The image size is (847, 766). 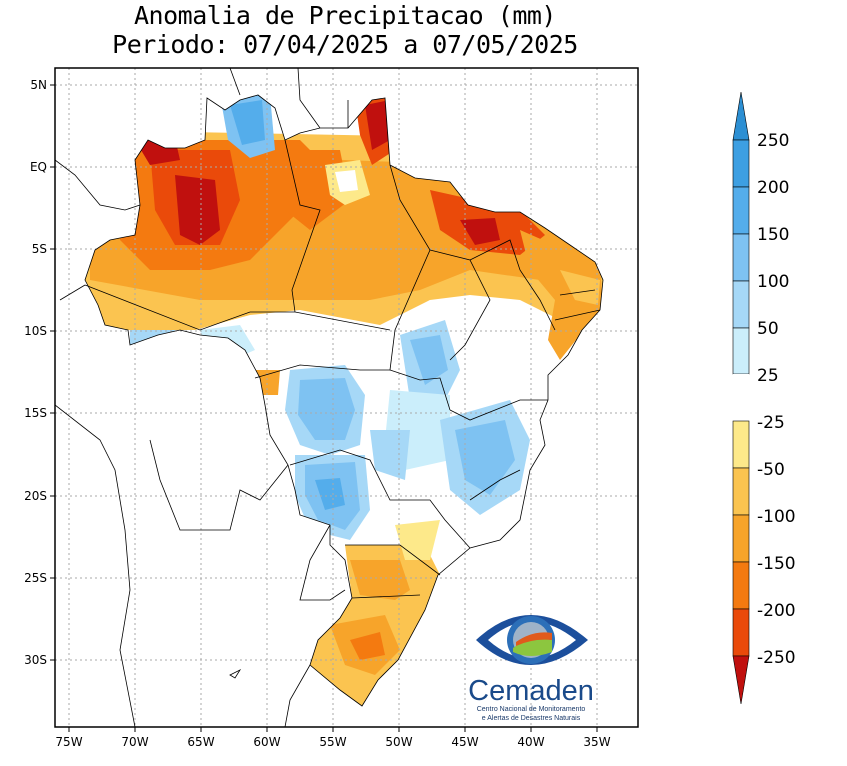 What do you see at coordinates (768, 376) in the screenshot?
I see `colorbar-label: 25` at bounding box center [768, 376].